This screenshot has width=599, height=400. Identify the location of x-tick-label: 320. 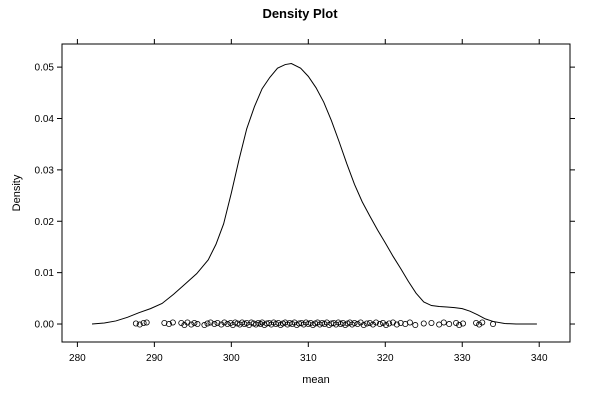
(385, 358).